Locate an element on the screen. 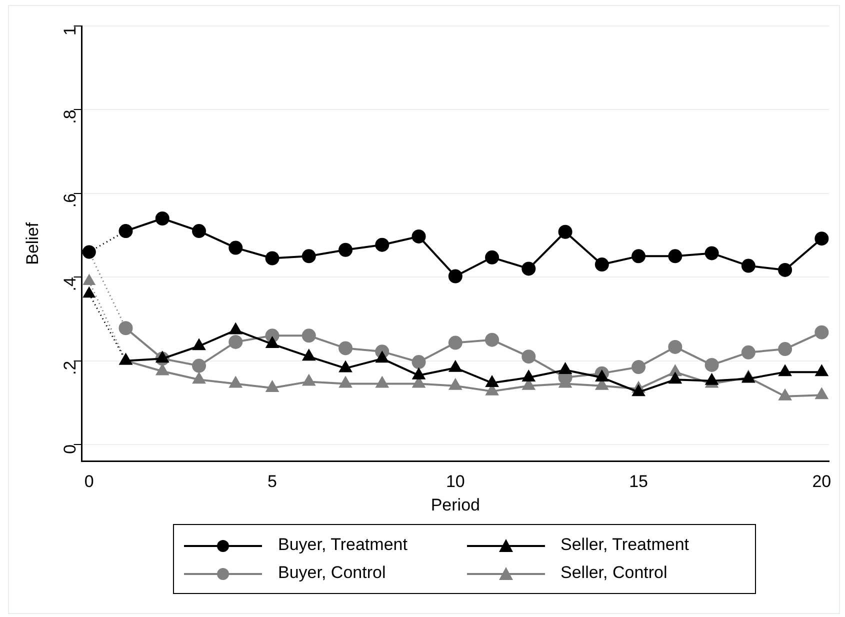 The width and height of the screenshot is (845, 617). legend-label: Seller, Treatment is located at coordinates (625, 545).